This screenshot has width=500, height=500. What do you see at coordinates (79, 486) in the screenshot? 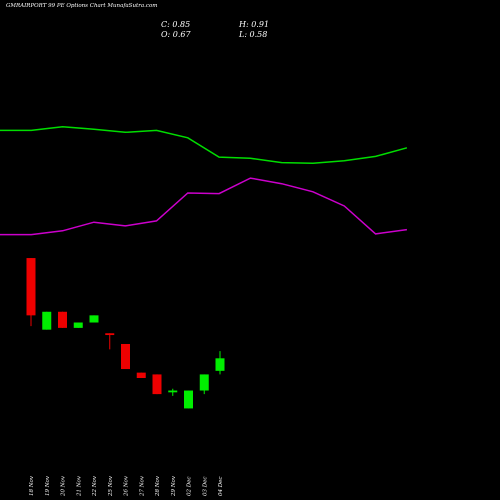
I see `x-tick-label: 21 Nov` at bounding box center [79, 486].